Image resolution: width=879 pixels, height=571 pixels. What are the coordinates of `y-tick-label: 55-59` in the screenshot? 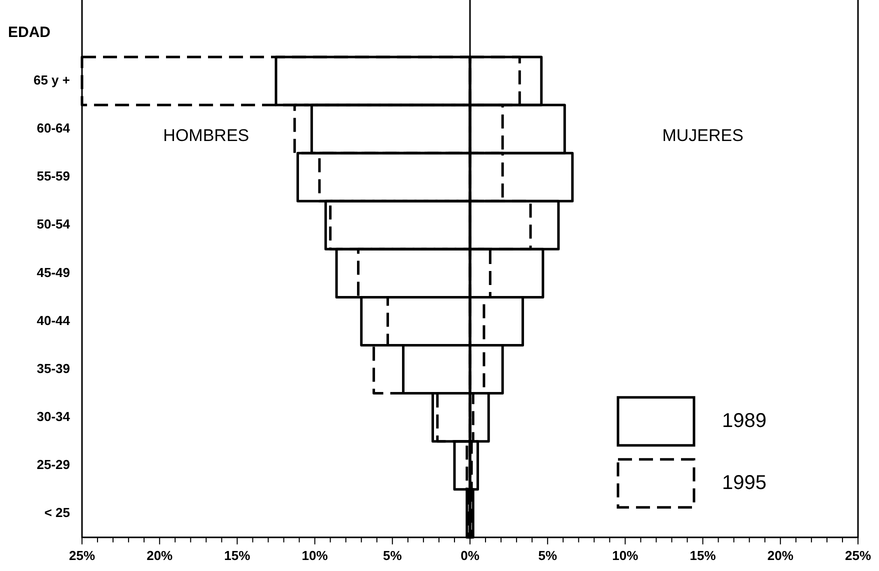 It's located at (53, 176).